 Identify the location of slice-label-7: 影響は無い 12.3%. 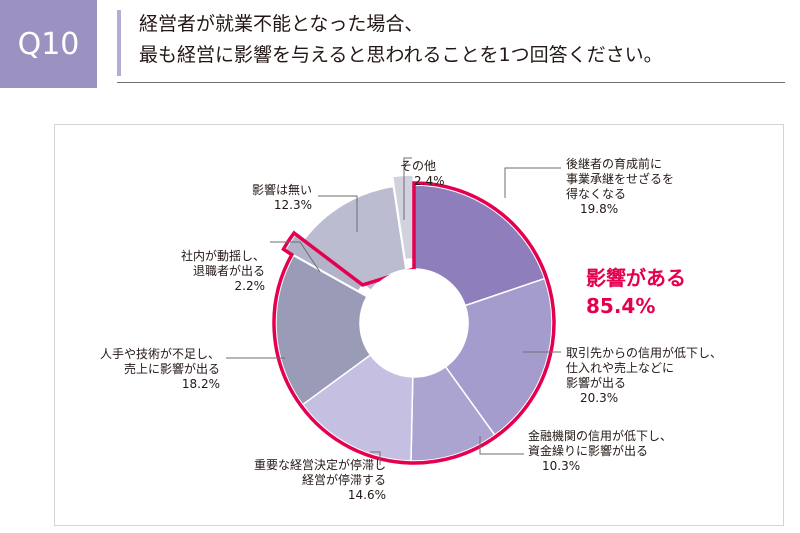
(282, 197).